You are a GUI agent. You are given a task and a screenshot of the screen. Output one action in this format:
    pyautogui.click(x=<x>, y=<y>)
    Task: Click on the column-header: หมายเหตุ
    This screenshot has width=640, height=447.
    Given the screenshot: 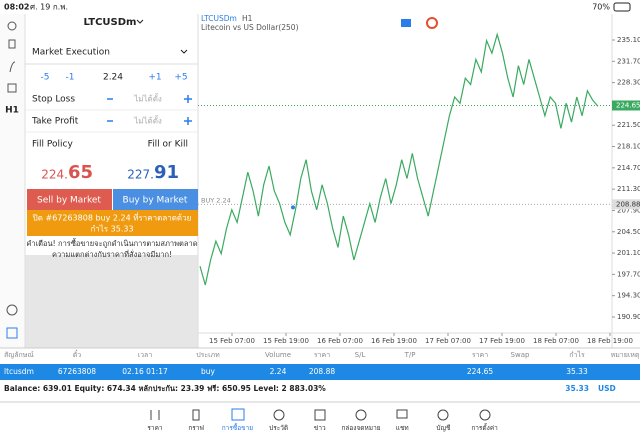 What is the action you would take?
    pyautogui.click(x=625, y=355)
    